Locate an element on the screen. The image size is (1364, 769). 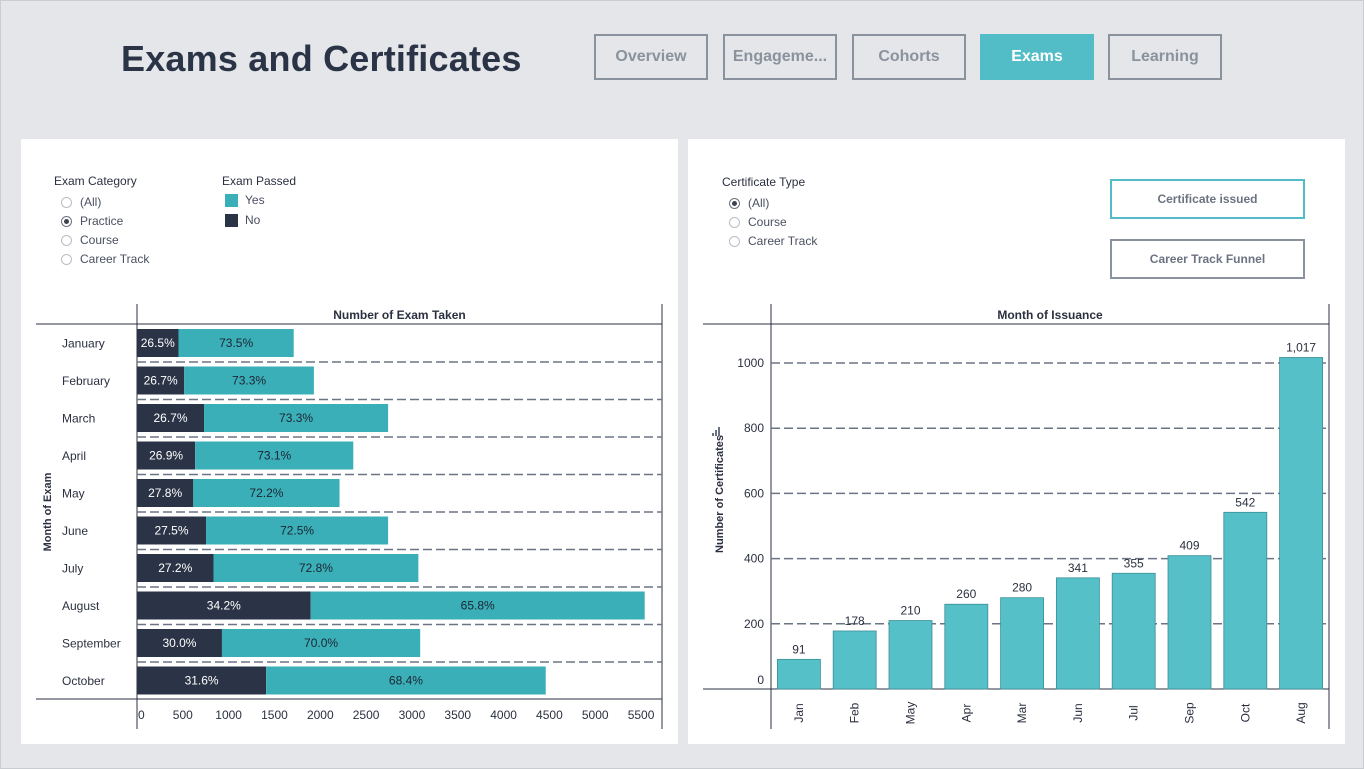
exam-category-option-career-track: Career Track is located at coordinates (105, 259).